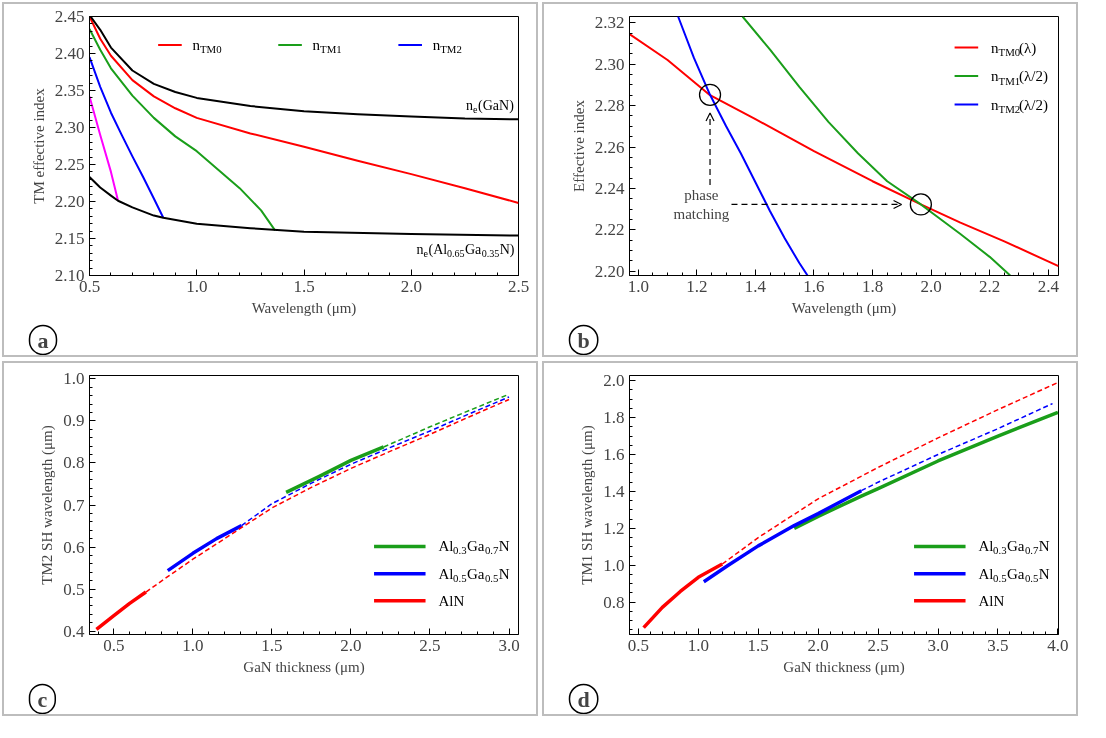  What do you see at coordinates (38, 145) in the screenshot?
I see `y-axis-title: TM effective index` at bounding box center [38, 145].